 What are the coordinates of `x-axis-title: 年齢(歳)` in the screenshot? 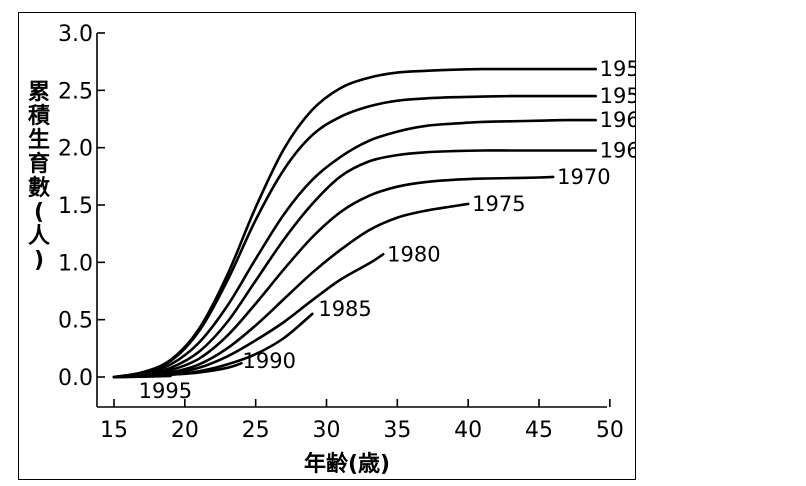 It's located at (347, 464).